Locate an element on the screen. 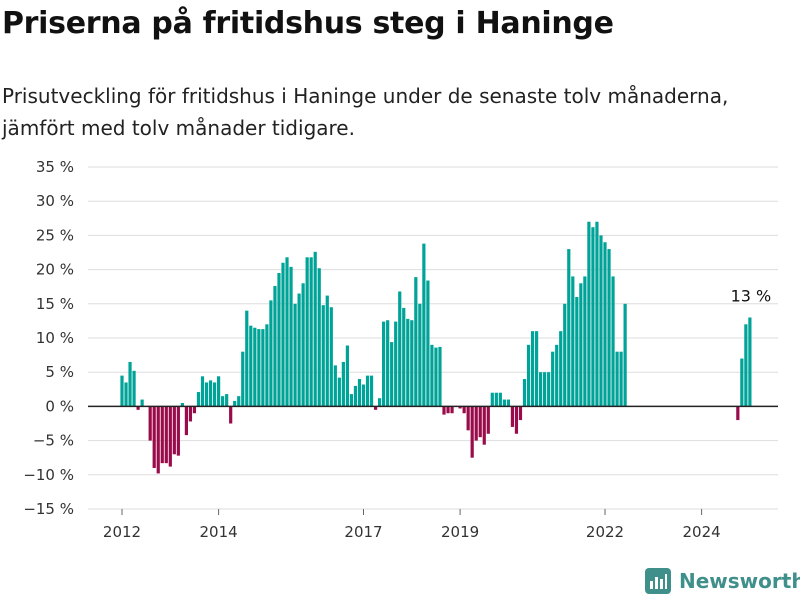  x-tick-label: 2012 is located at coordinates (122, 532).